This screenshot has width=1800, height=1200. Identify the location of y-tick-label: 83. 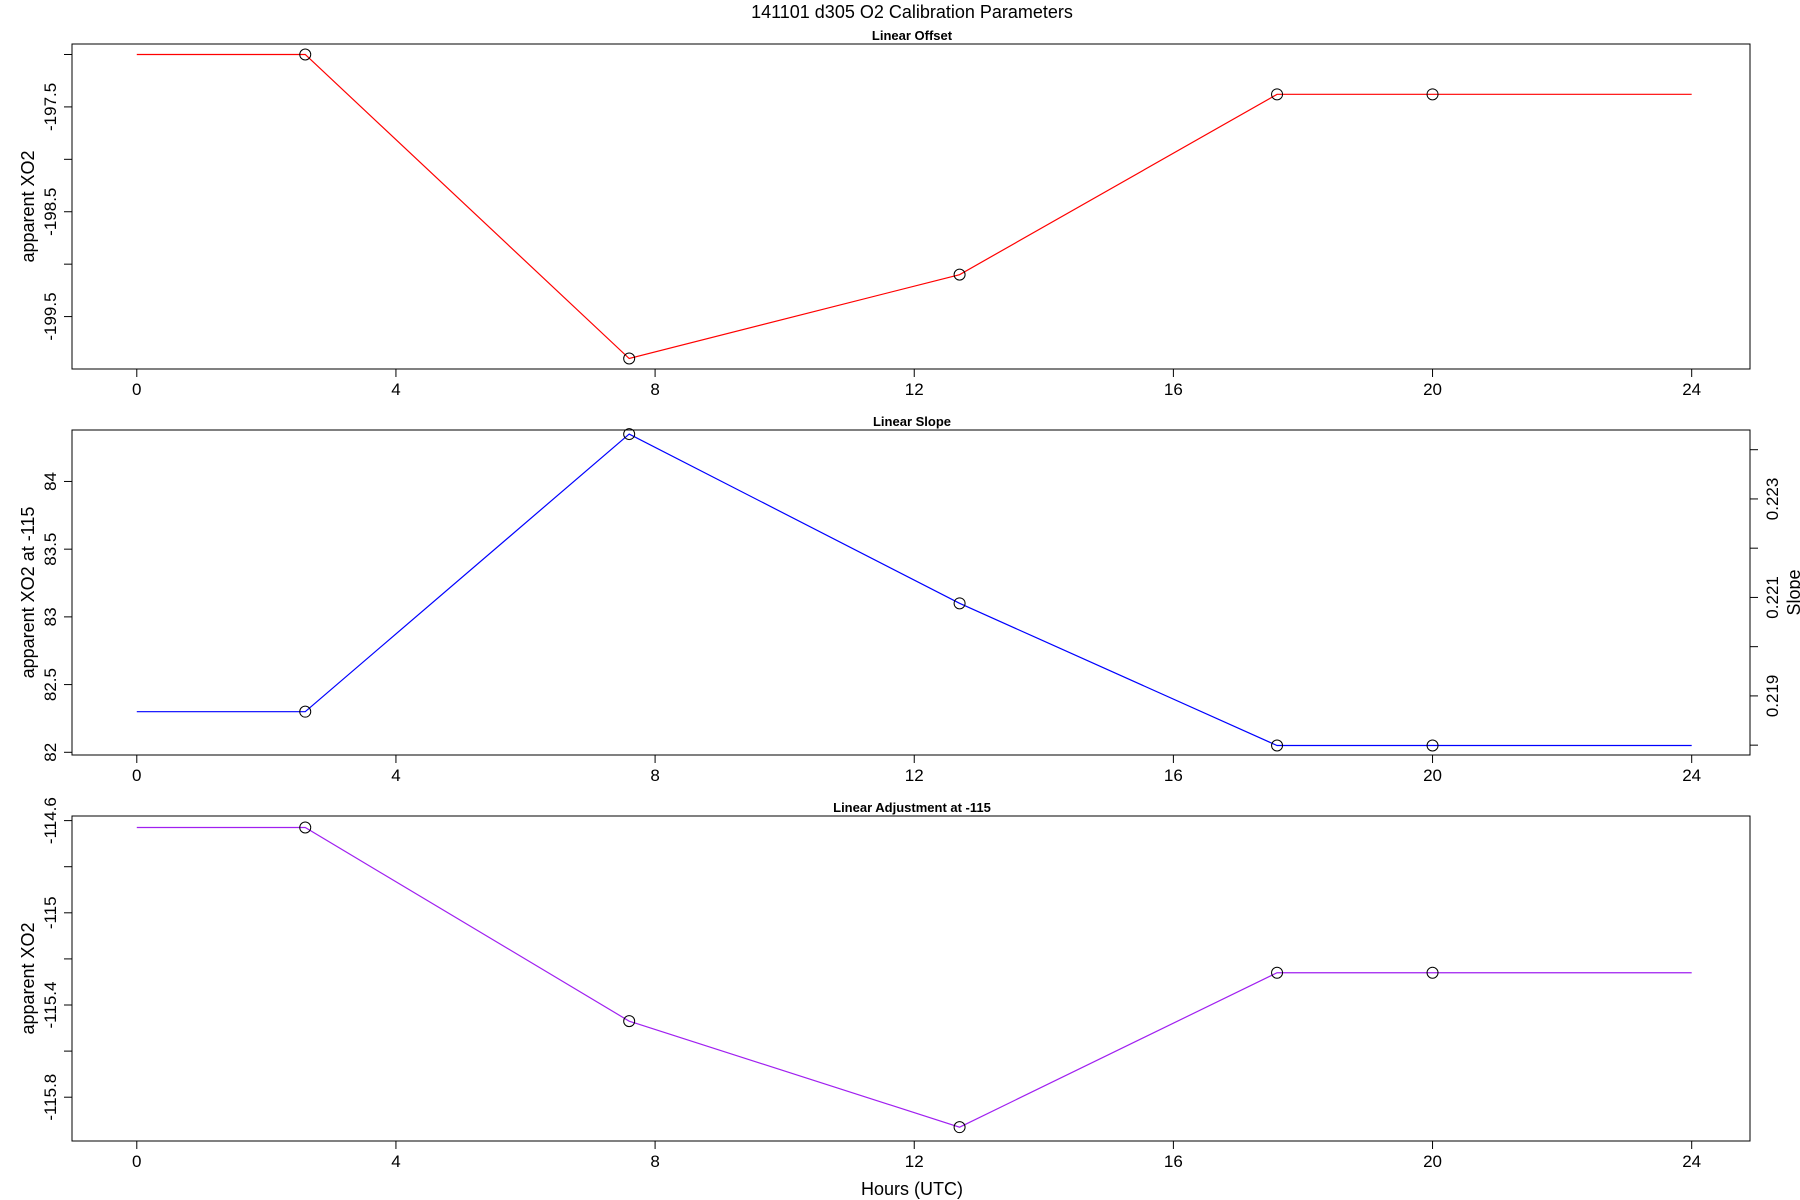
(50, 616).